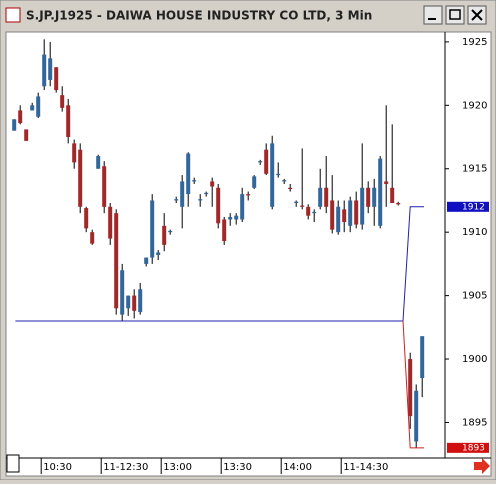 Image resolution: width=496 pixels, height=484 pixels. Describe the element at coordinates (237, 467) in the screenshot. I see `x-tick-label: 13:30` at that location.